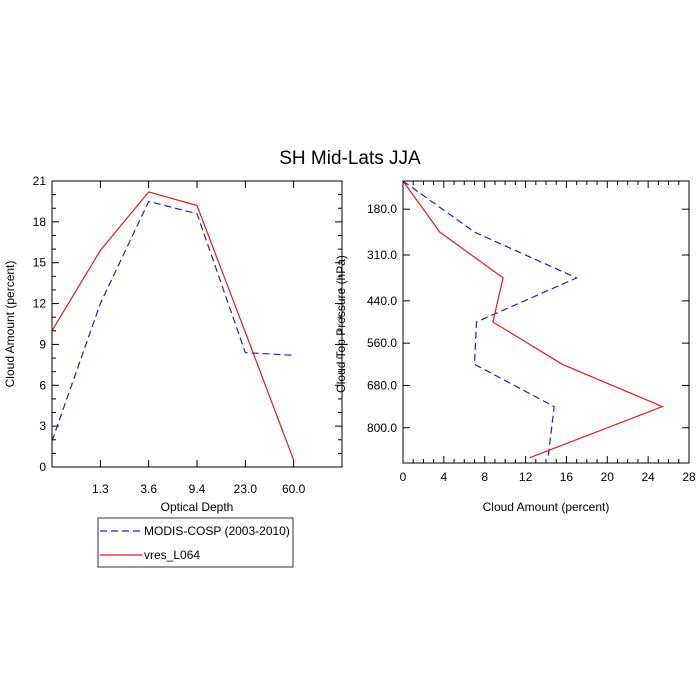 This screenshot has width=700, height=700. I want to click on left-y-tick-label: 6, so click(42, 385).